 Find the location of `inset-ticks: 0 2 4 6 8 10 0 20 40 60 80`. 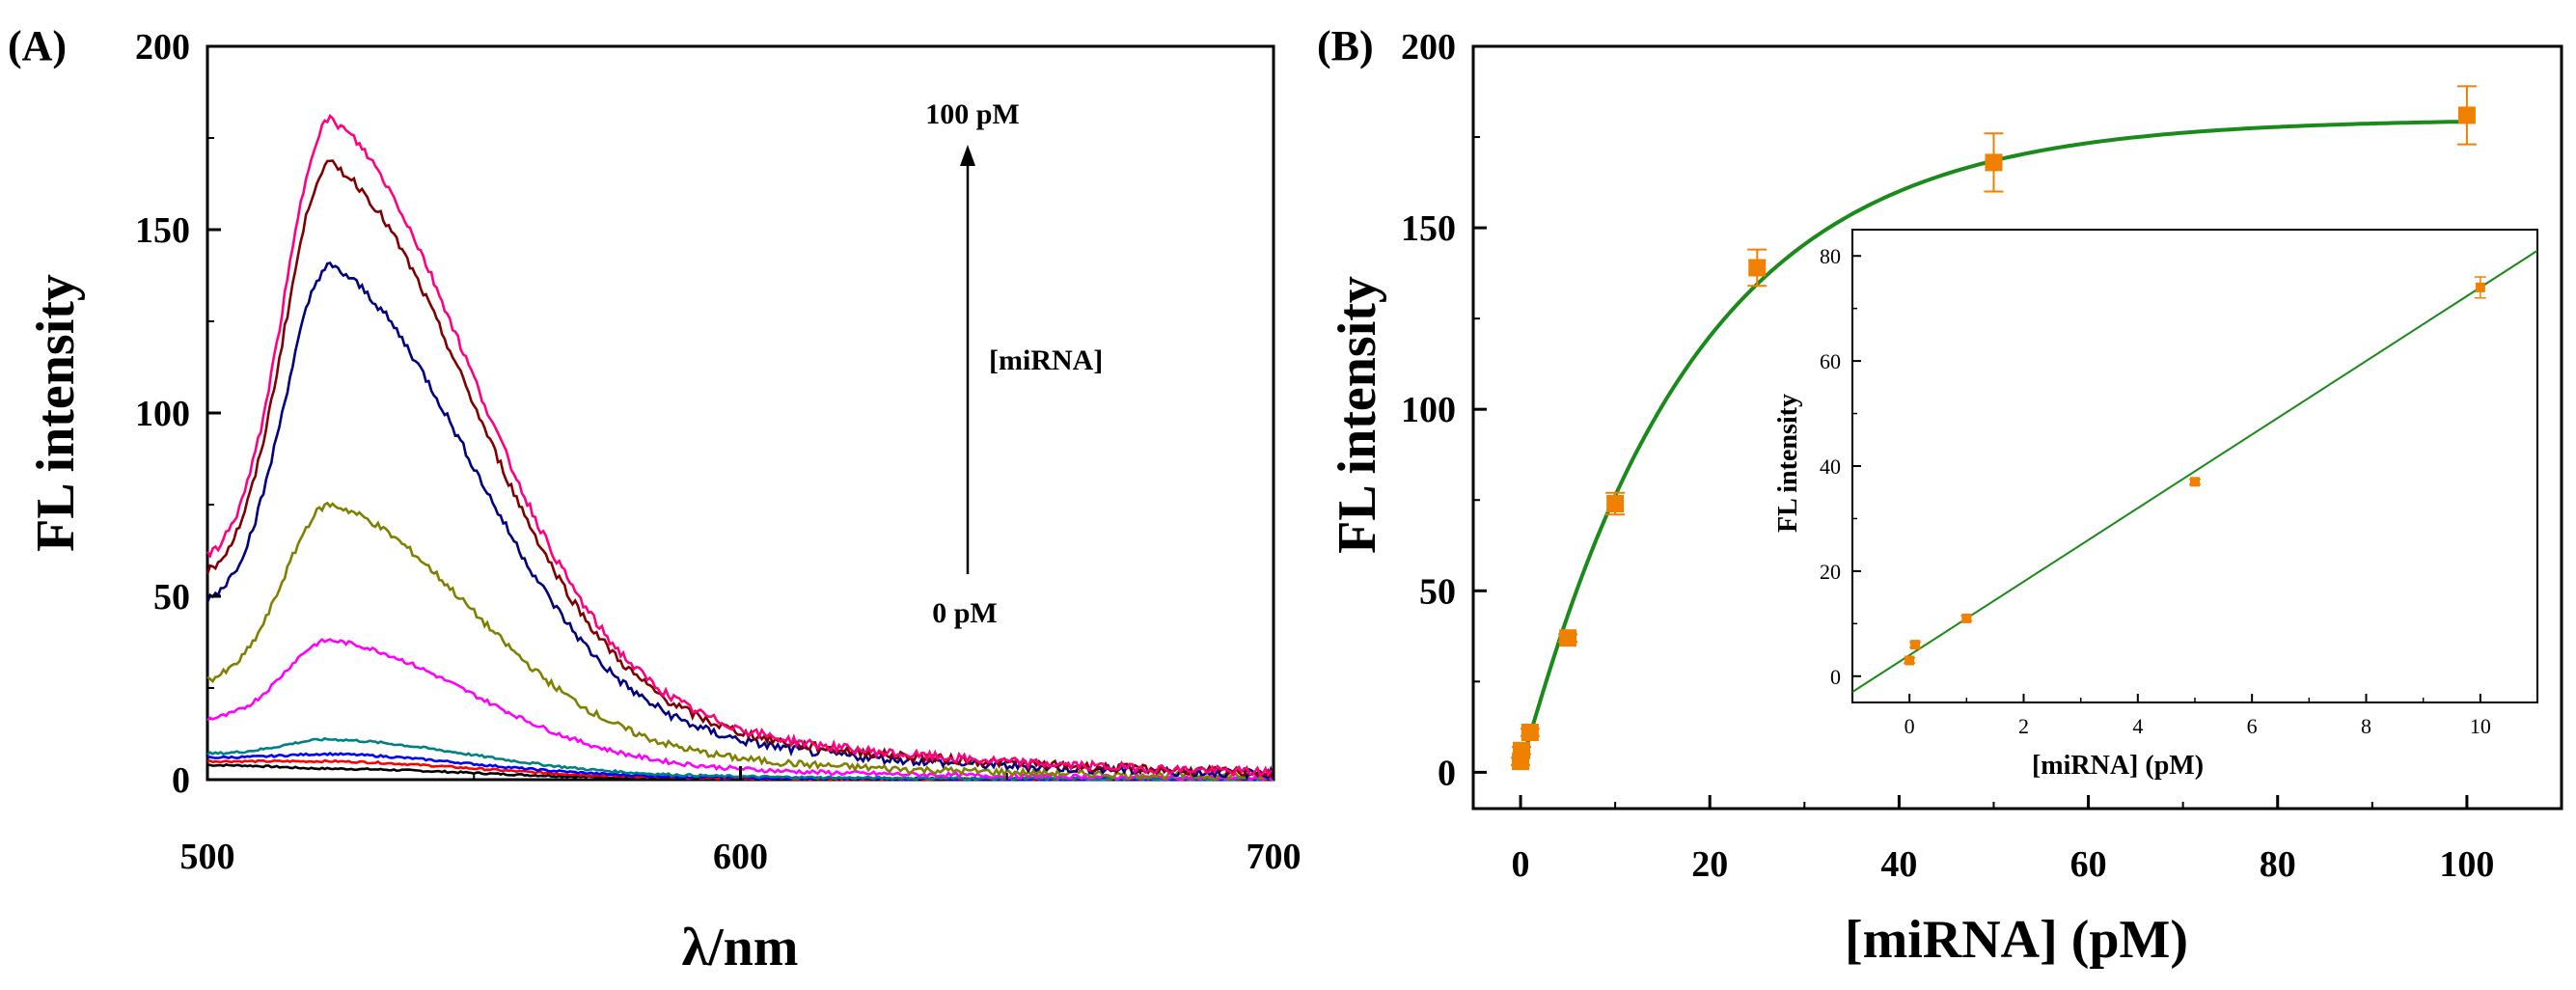

inset-ticks: 0 2 4 6 8 10 0 20 40 60 80 is located at coordinates (2155, 491).